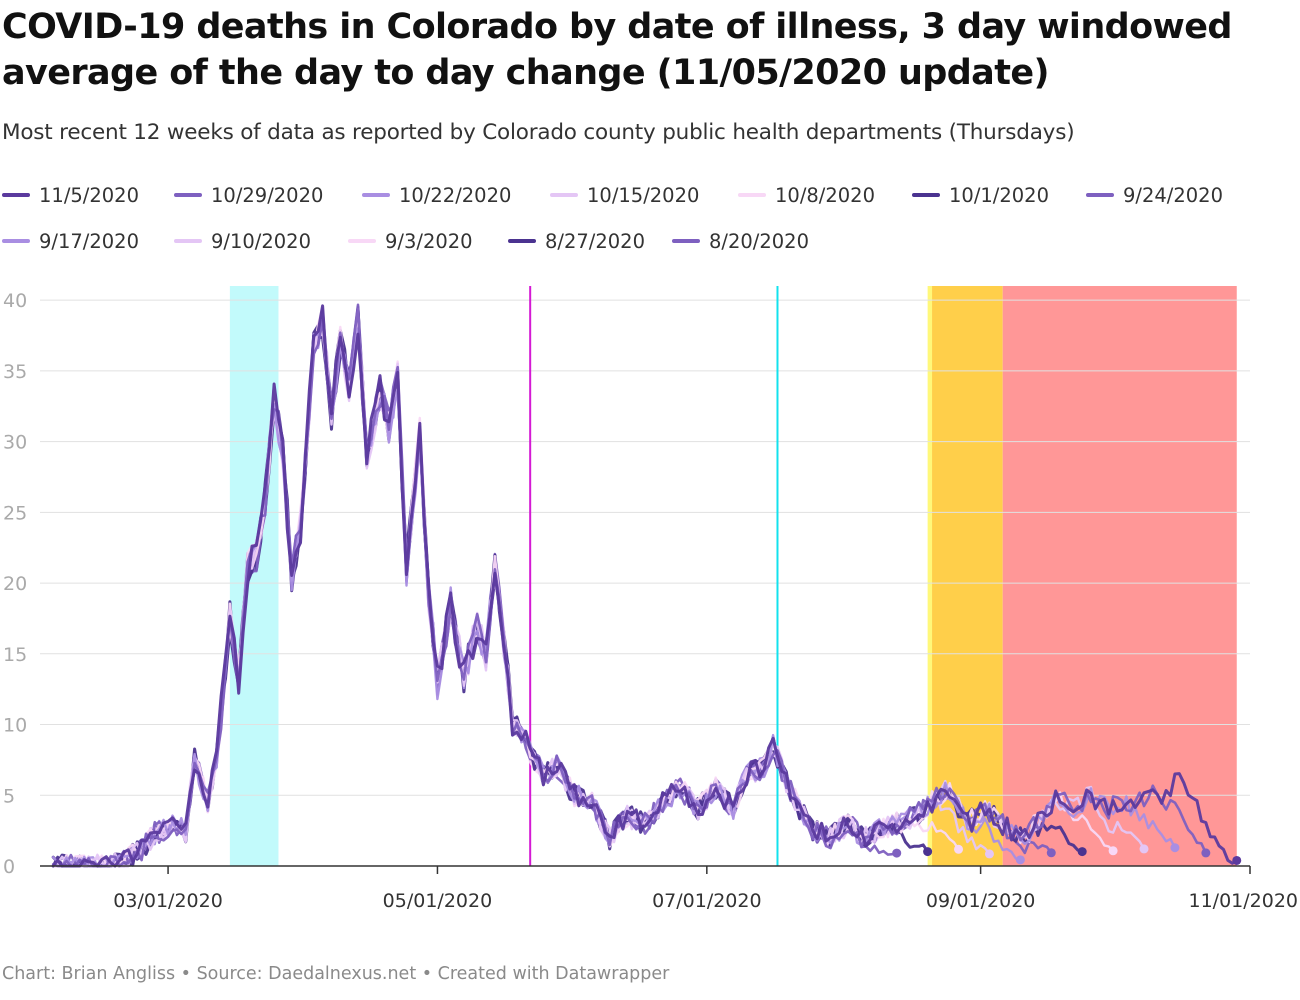  I want to click on x-tick-label: 05/01/2020, so click(438, 901).